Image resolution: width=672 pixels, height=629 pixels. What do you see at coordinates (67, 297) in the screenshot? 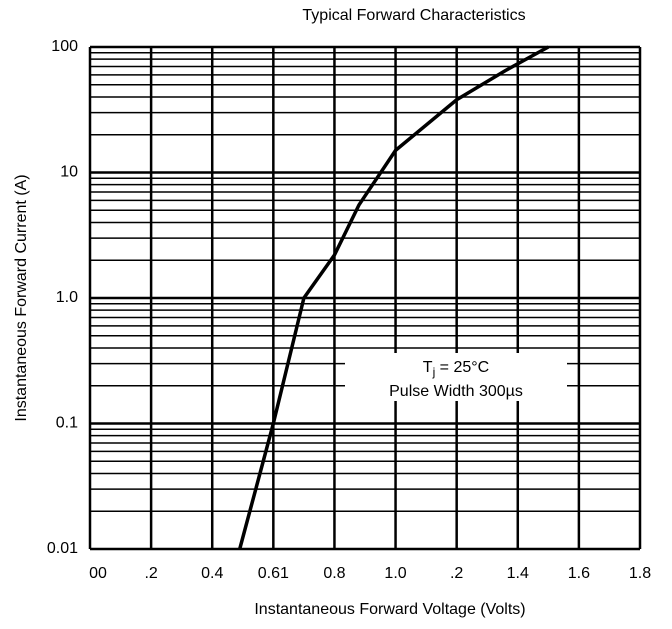
I see `y-tick-label: 1.0` at bounding box center [67, 297].